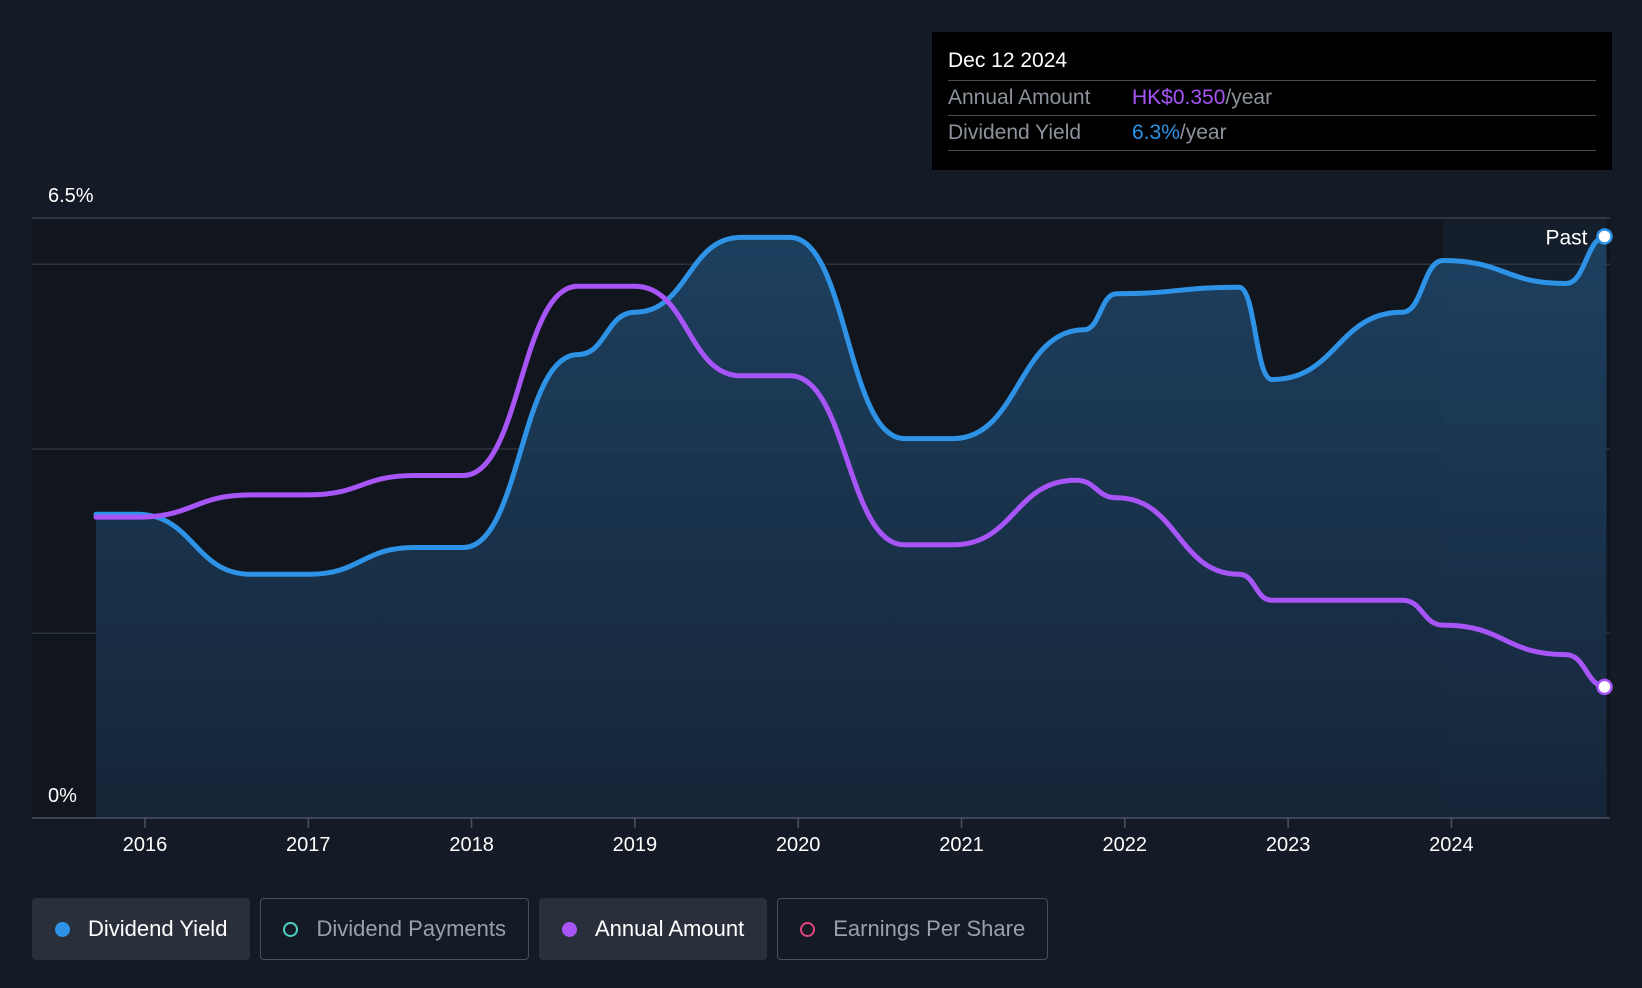 The width and height of the screenshot is (1642, 988). I want to click on legend-label: Dividend Yield, so click(158, 928).